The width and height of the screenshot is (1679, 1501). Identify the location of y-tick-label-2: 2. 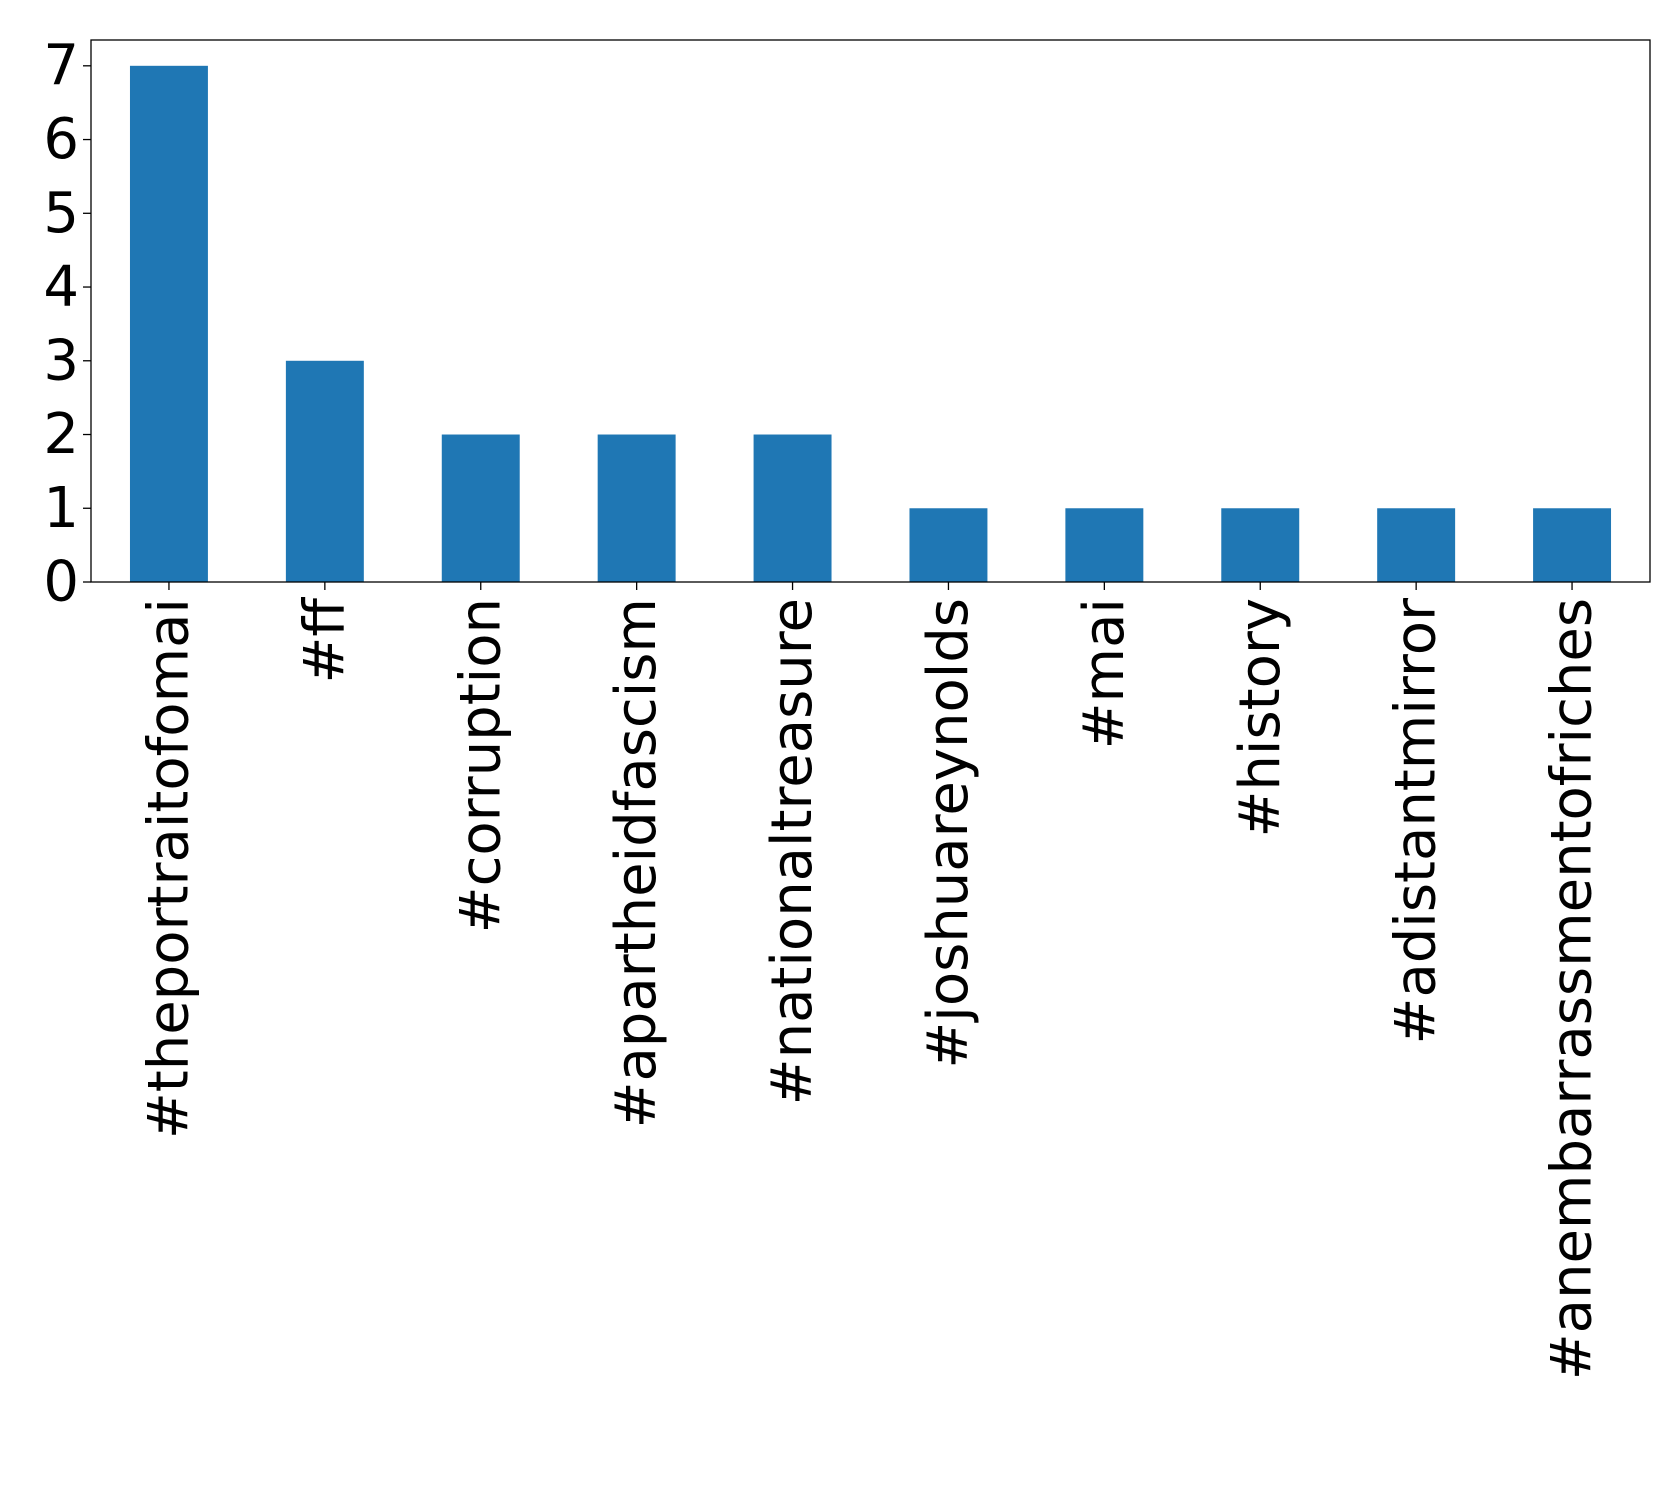
(61, 434).